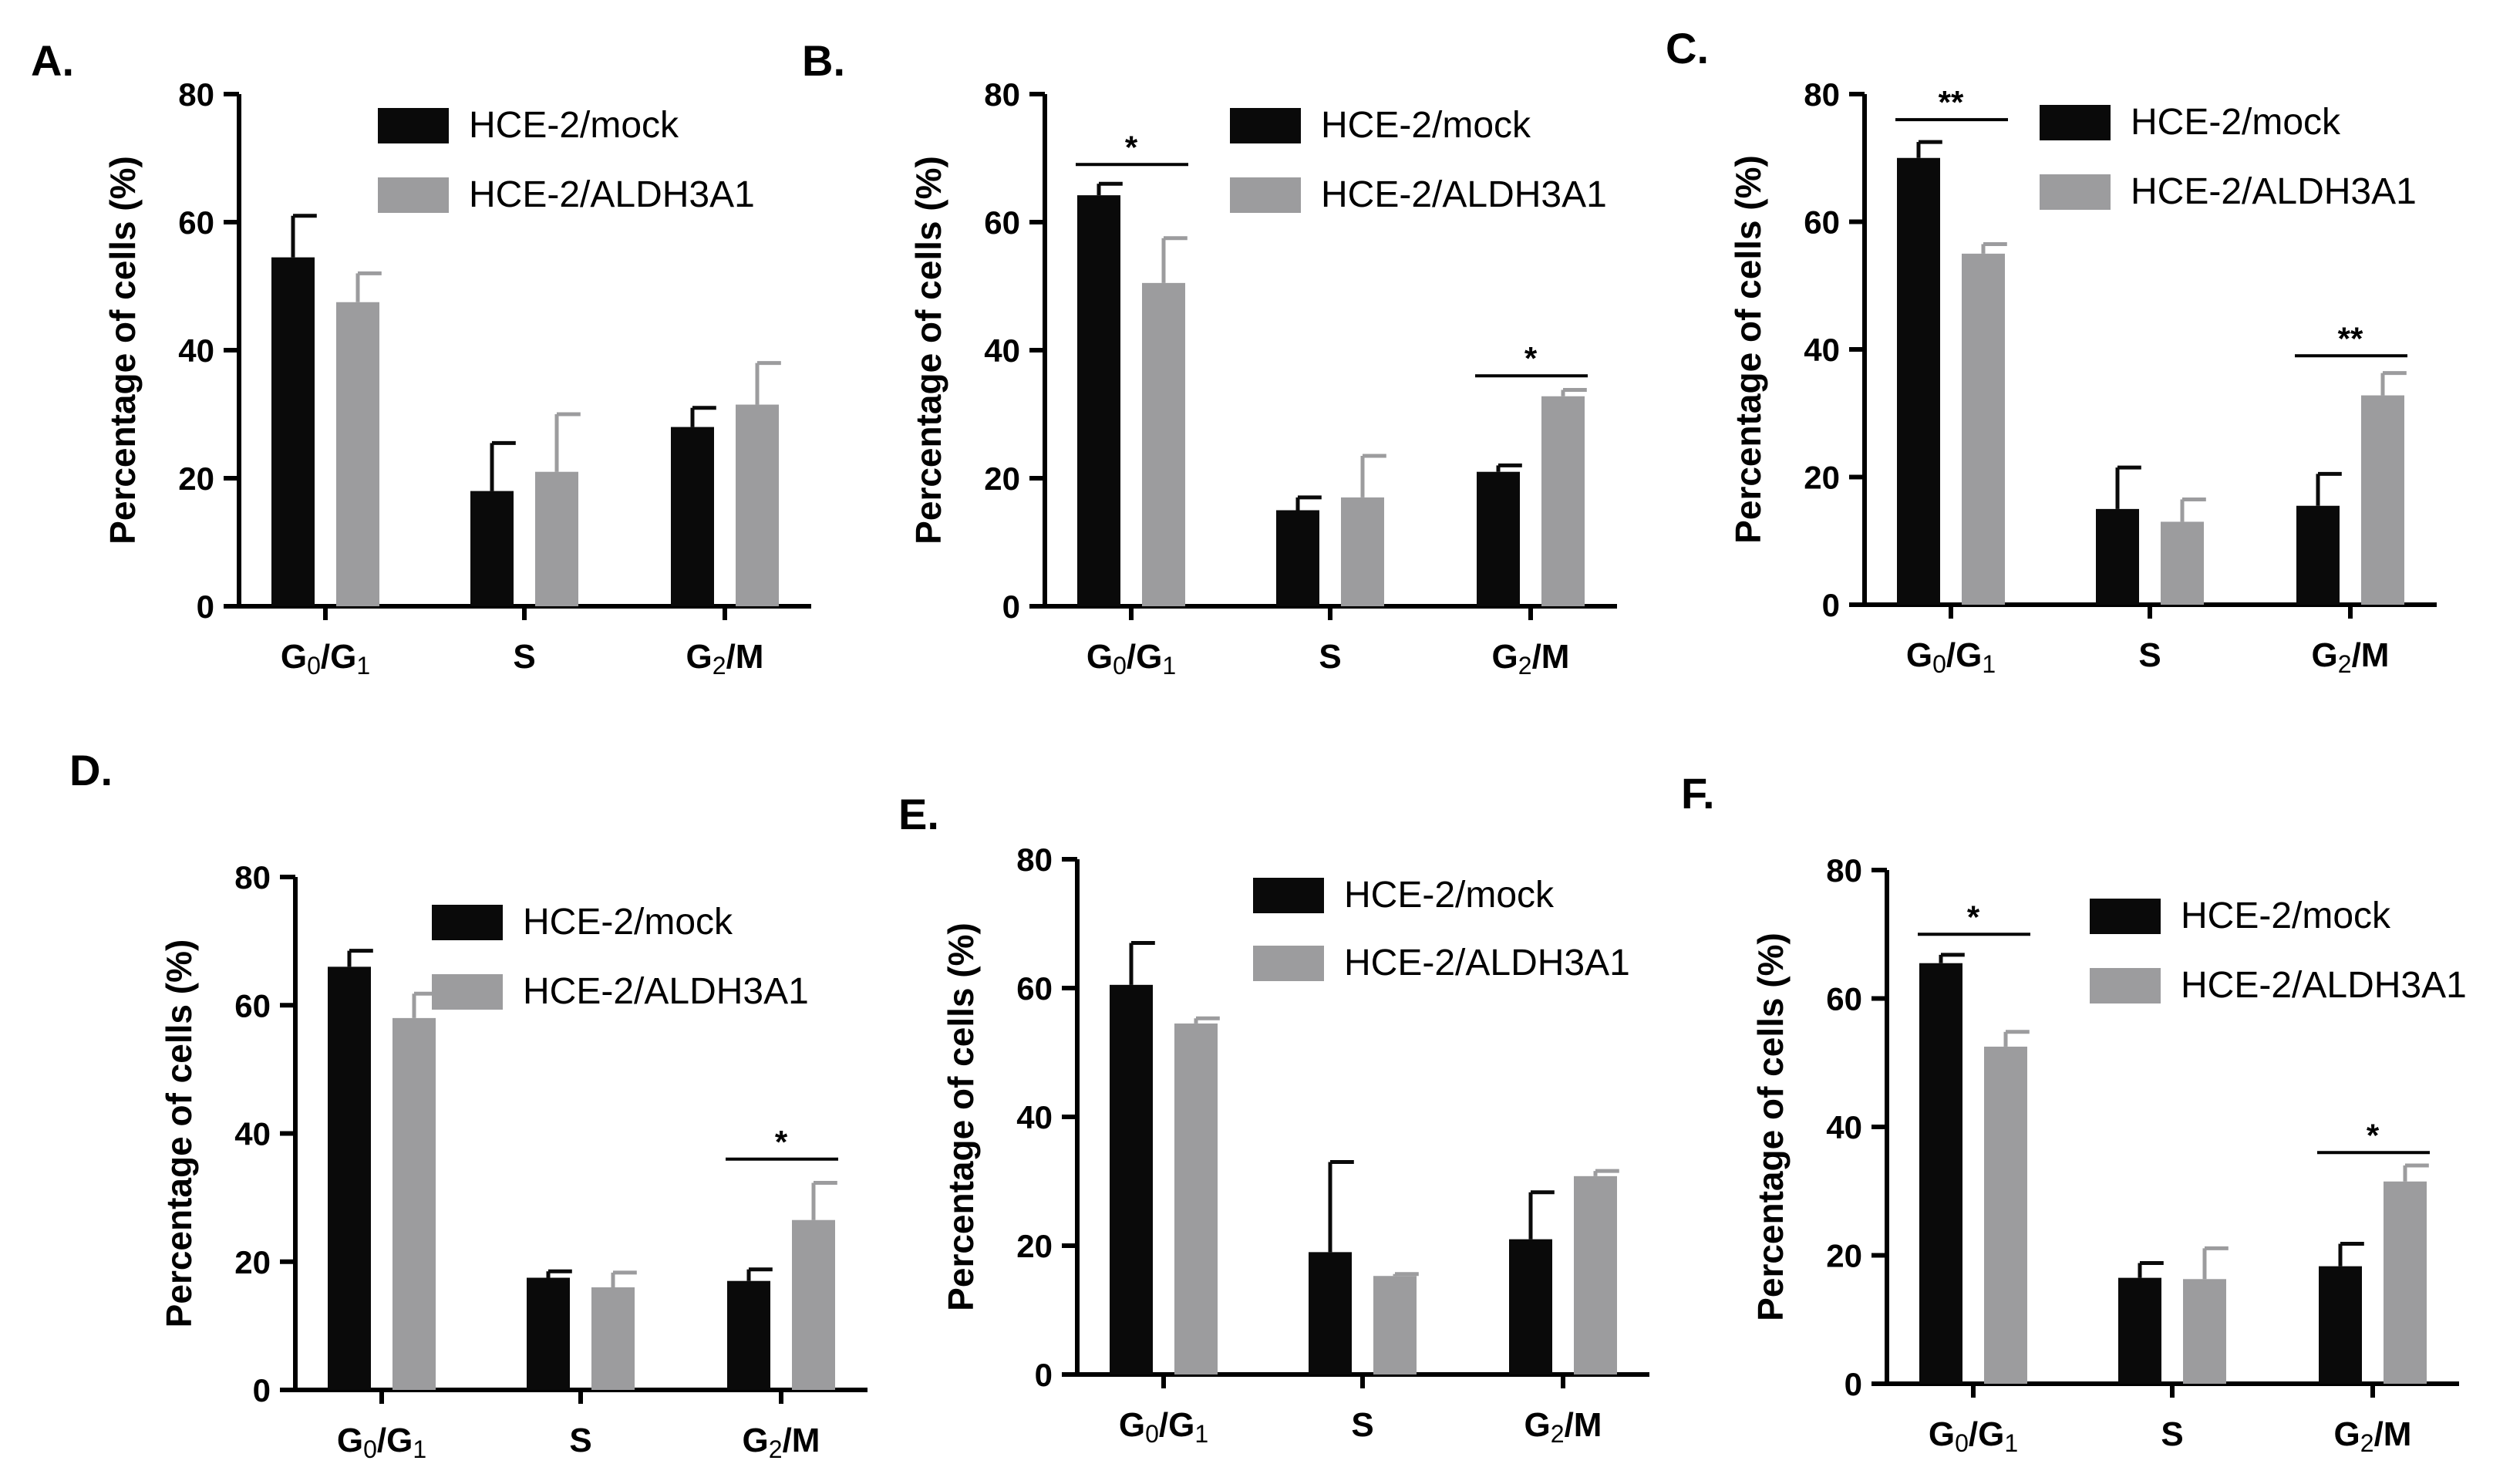 This screenshot has height=1474, width=2520. Describe the element at coordinates (53, 61) in the screenshot. I see `panel-label: A.` at that location.